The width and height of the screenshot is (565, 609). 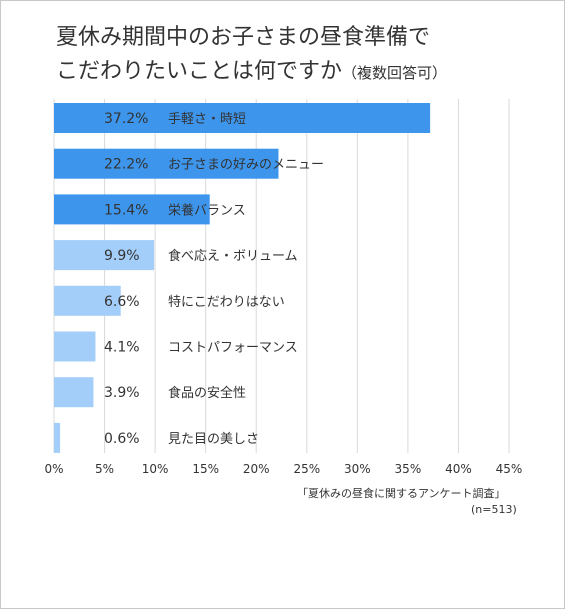 I want to click on bar-value-label: 9.9%, so click(x=122, y=256).